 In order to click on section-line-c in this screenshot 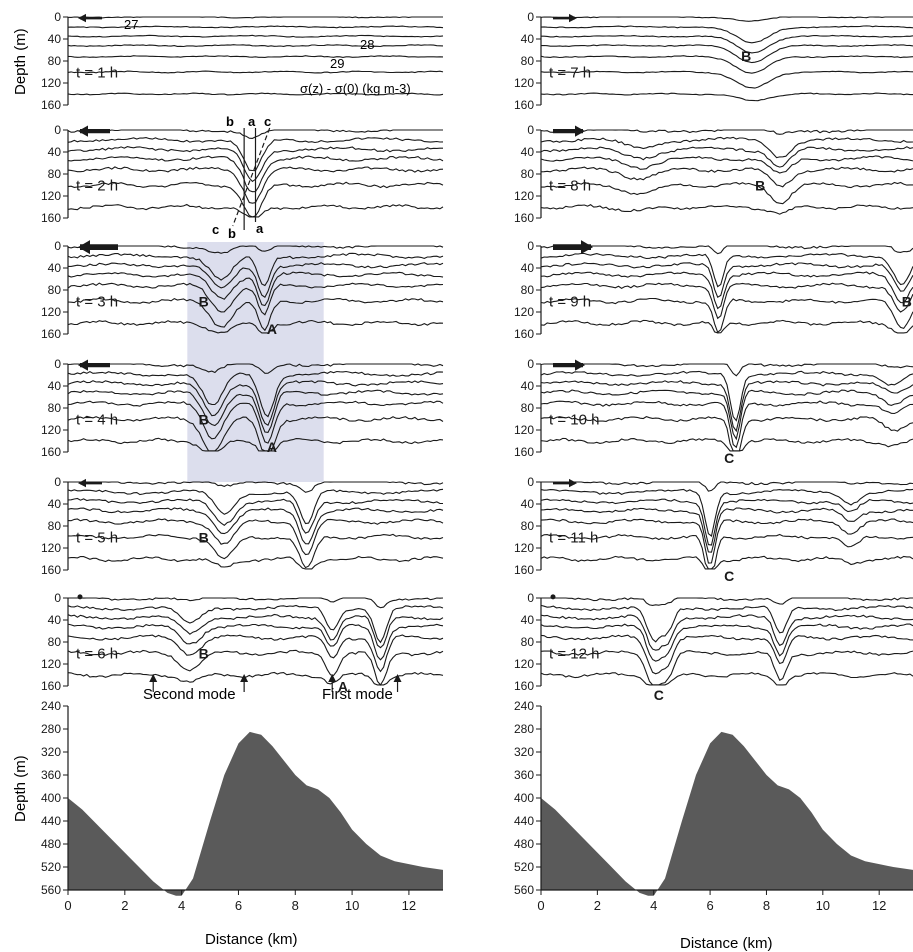, I will do `click(251, 177)`.